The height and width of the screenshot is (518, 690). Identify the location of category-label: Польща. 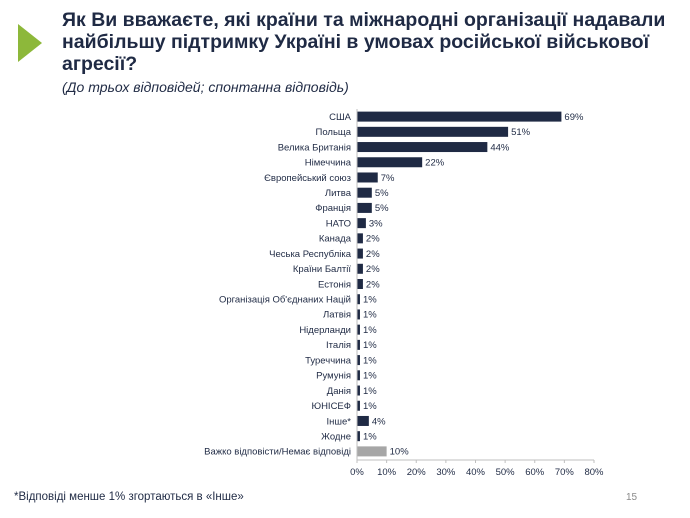
(334, 132).